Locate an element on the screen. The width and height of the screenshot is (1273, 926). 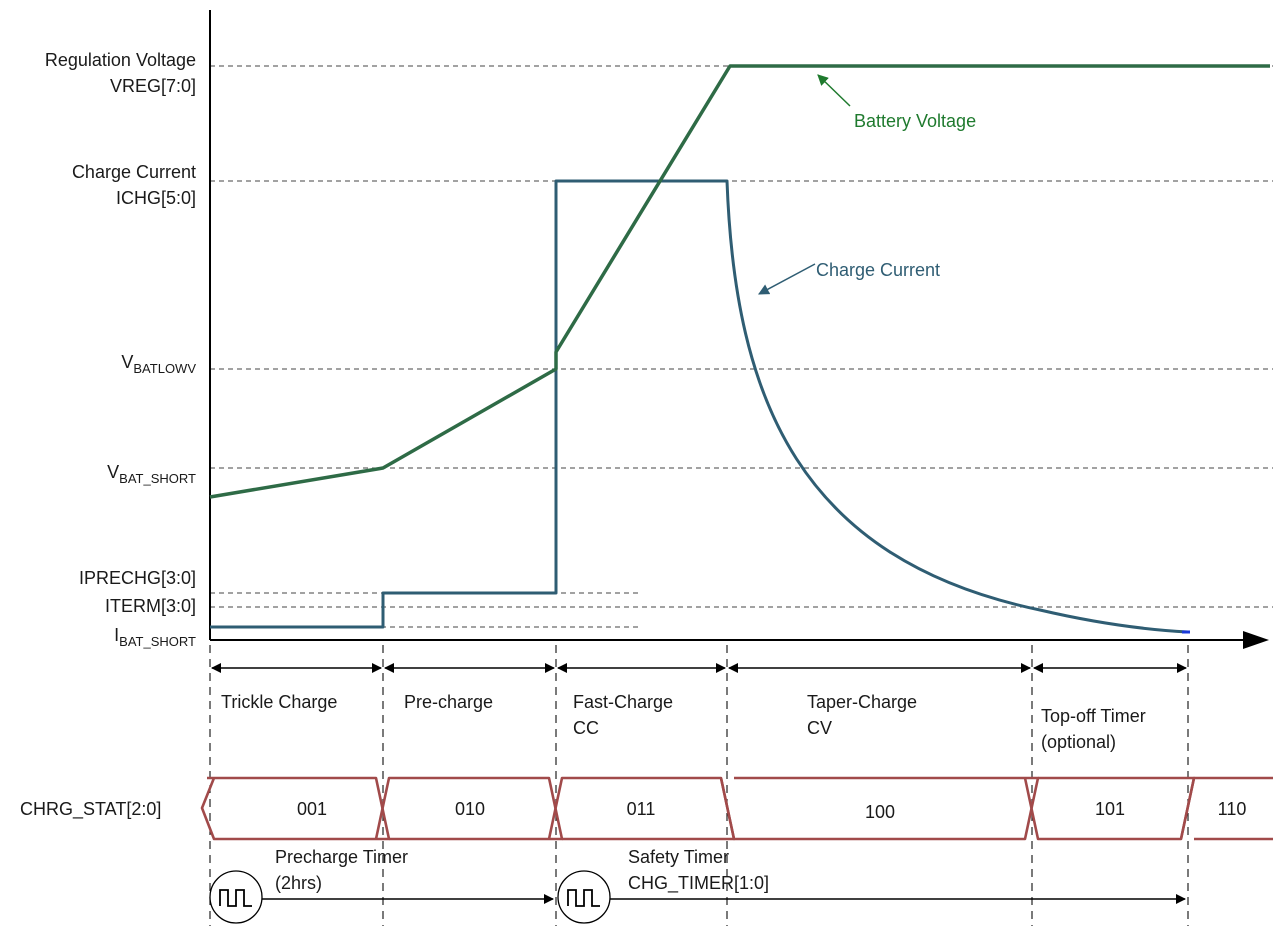
vbatlowv-label-sub: BATLOWV is located at coordinates (164, 368).